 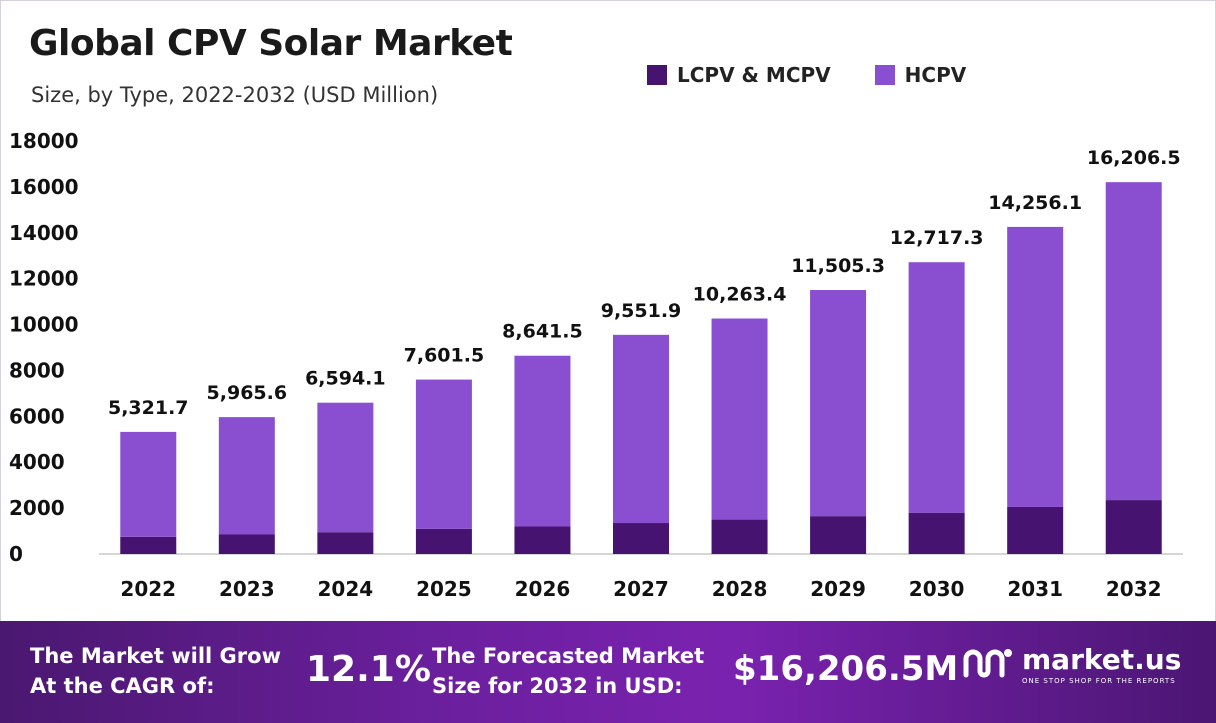 What do you see at coordinates (122, 686) in the screenshot?
I see `cagr-caption-line2: At the CAGR of:` at bounding box center [122, 686].